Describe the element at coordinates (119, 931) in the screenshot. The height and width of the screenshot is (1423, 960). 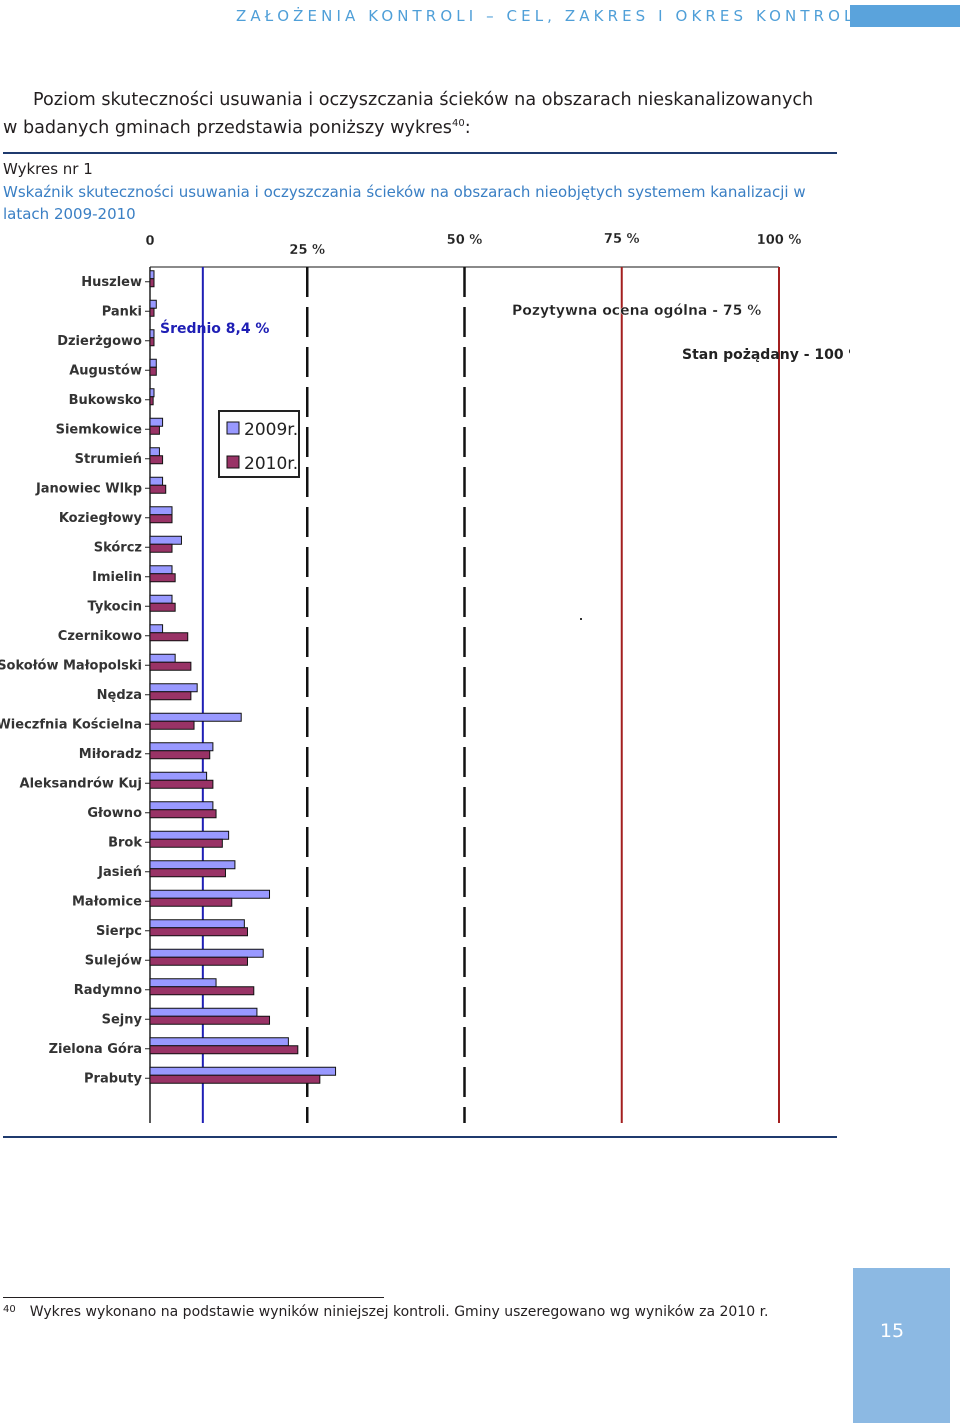
I see `category-label-sierpc: Sierpc` at that location.